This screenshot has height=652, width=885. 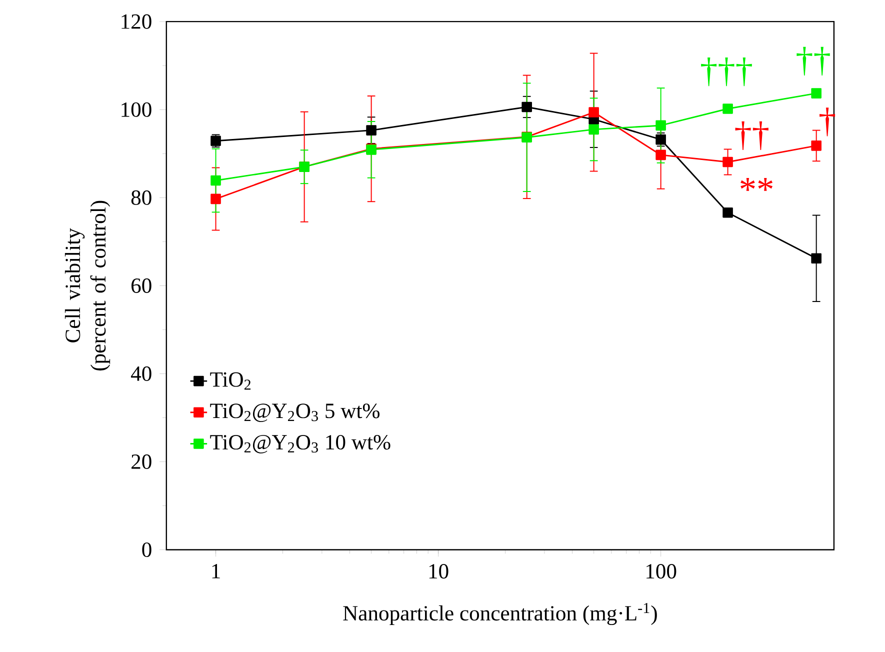 What do you see at coordinates (300, 444) in the screenshot?
I see `legend-label: TiO$_{2}$@Y$_{2}$O$_{3}$ 10 wt%` at bounding box center [300, 444].